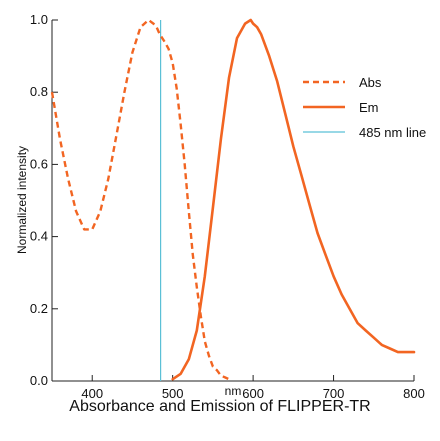  What do you see at coordinates (39, 19) in the screenshot?
I see `y-tick-label: 1.0` at bounding box center [39, 19].